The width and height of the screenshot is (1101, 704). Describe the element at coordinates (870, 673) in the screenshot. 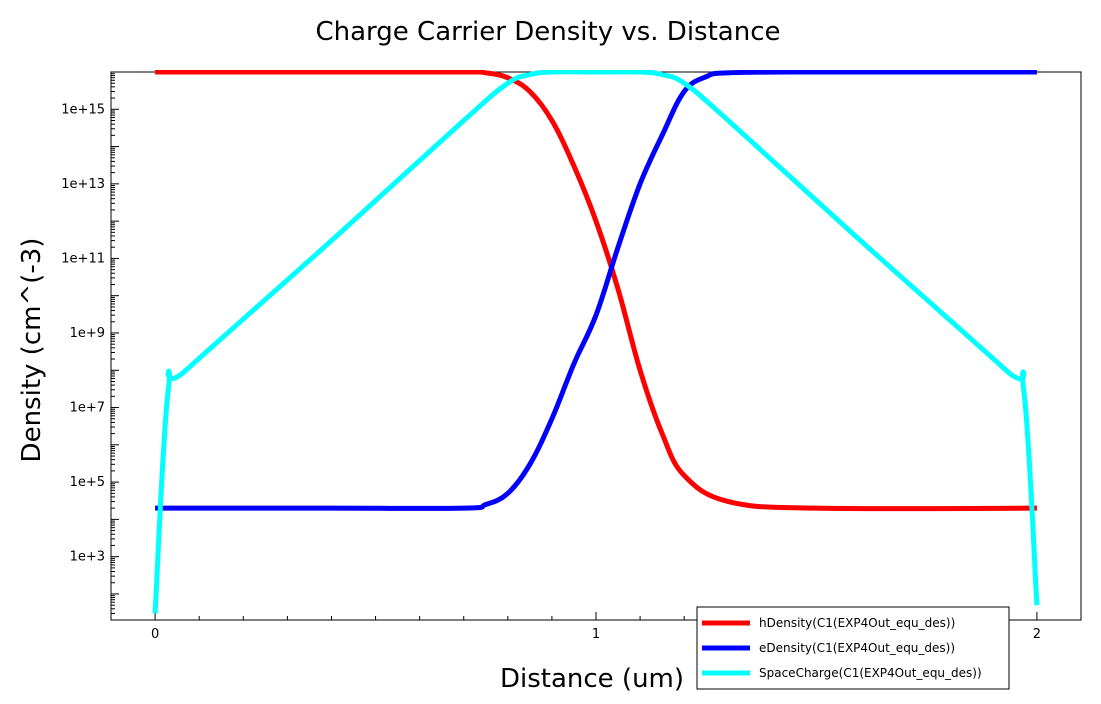

I see `legend-label-spacecharge: SpaceCharge(C1(EXP4Out_equ_des))` at that location.